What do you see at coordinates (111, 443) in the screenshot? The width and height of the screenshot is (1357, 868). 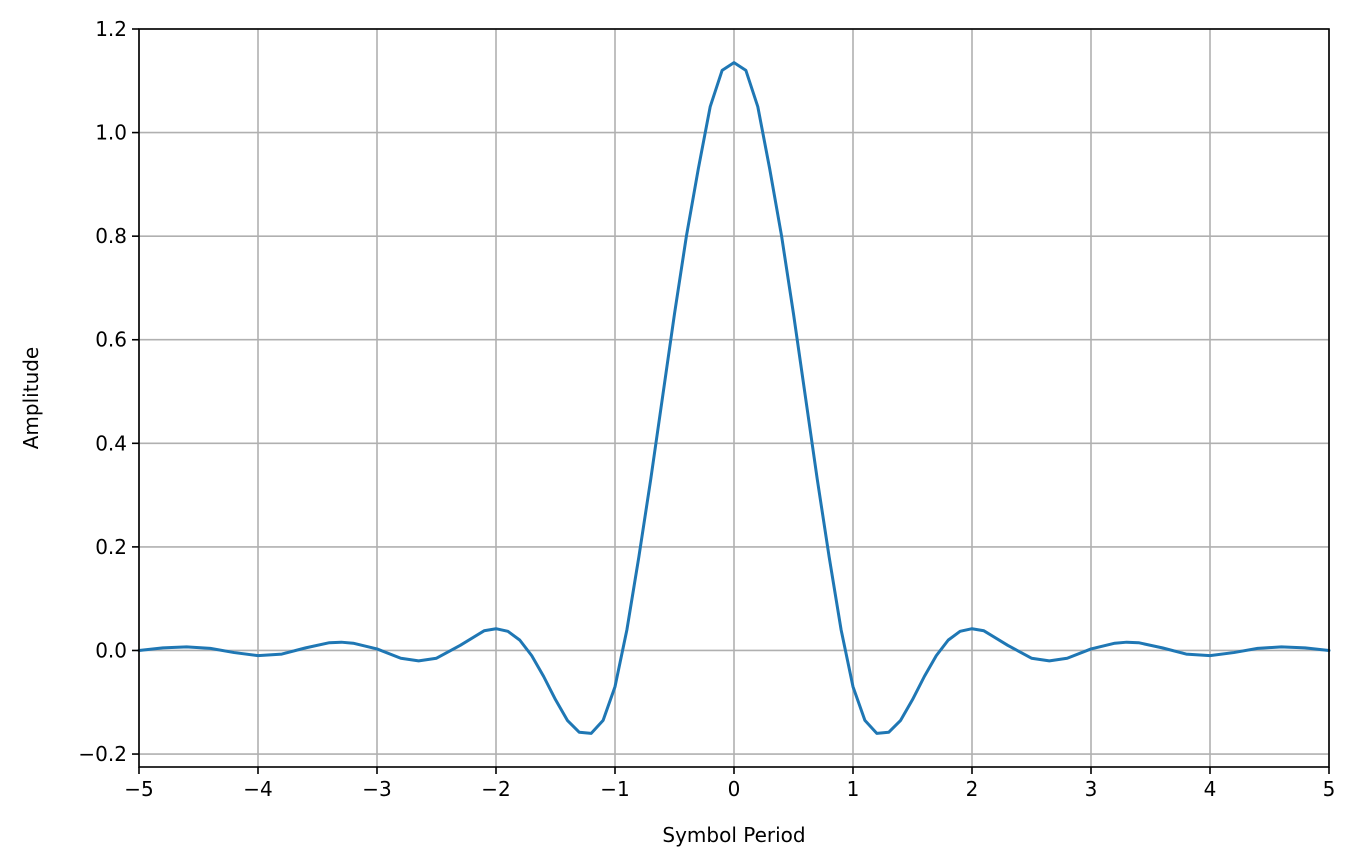 I see `y-tick-label: 0.4` at bounding box center [111, 443].